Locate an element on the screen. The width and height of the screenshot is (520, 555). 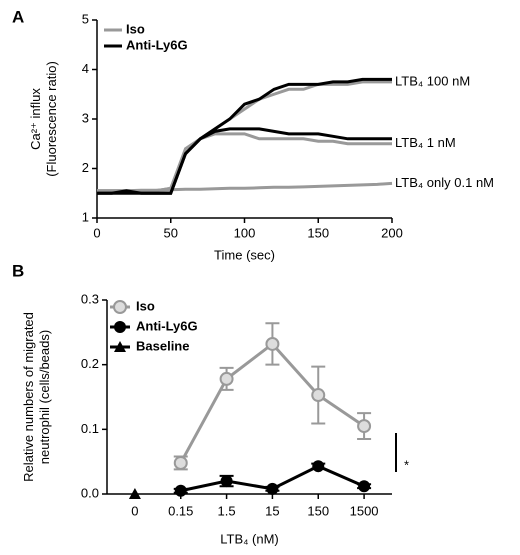
significance-mark: * is located at coordinates (406, 464).